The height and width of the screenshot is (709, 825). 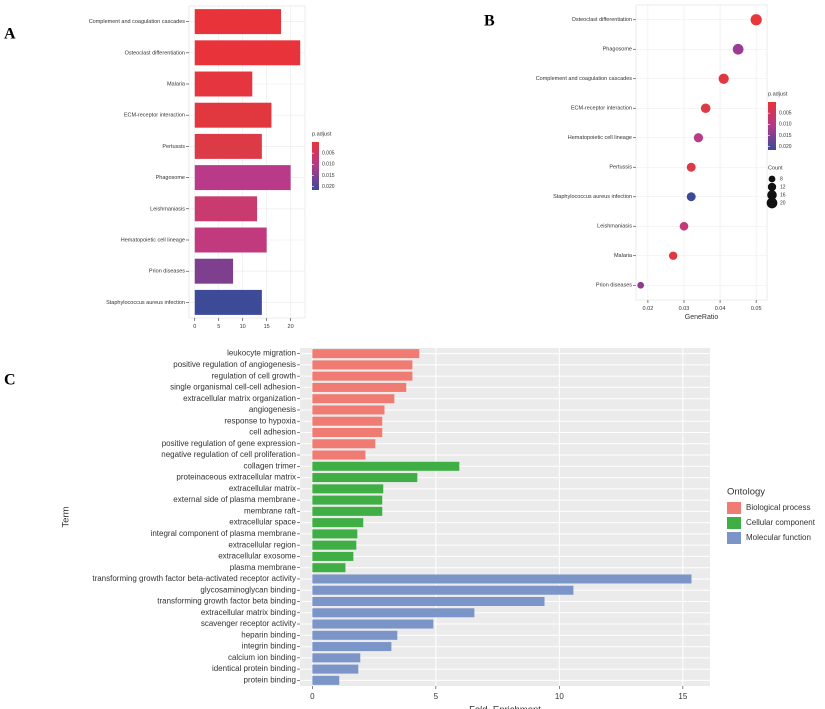 What do you see at coordinates (269, 646) in the screenshot?
I see `y-tick-label: integrin binding` at bounding box center [269, 646].